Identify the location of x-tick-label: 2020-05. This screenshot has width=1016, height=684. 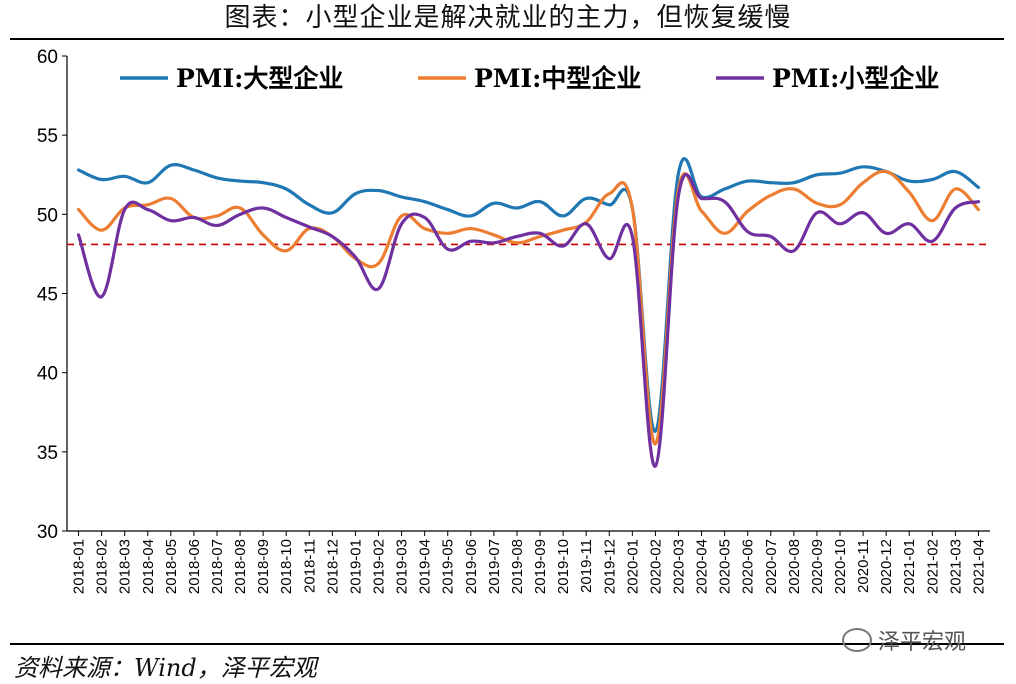
(725, 566).